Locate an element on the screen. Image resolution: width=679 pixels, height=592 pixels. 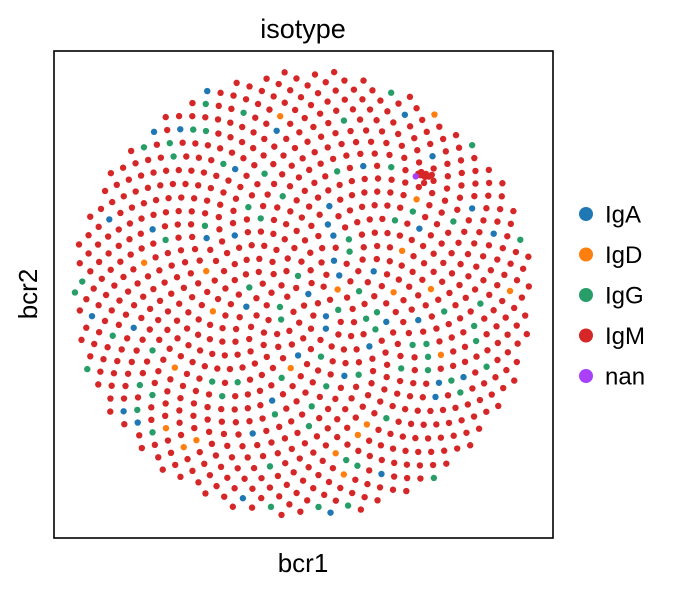
legend-label-igd: IgD is located at coordinates (623, 255).